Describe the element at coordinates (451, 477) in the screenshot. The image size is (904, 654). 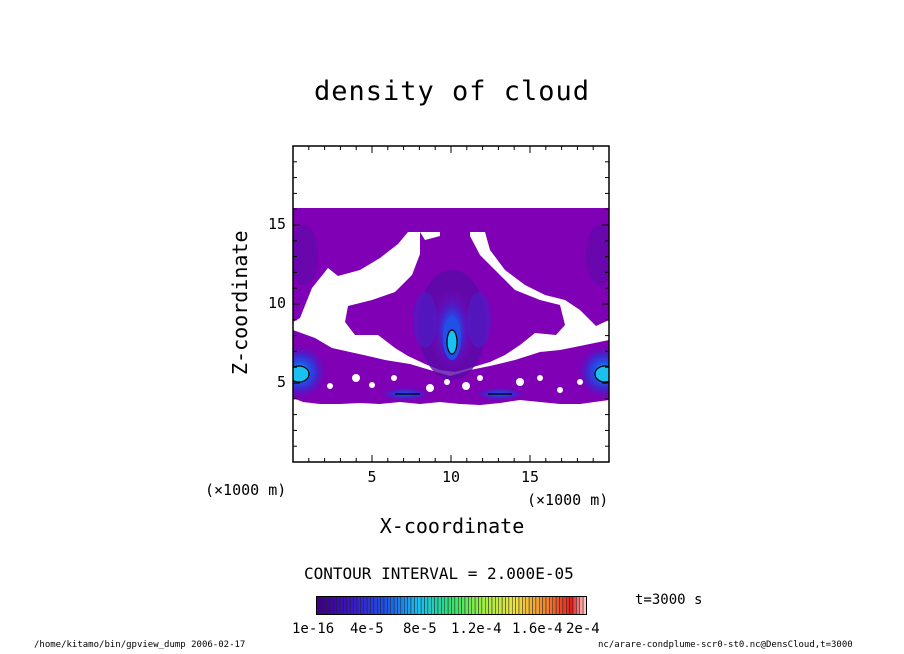
I see `x-tick-label: 10` at that location.